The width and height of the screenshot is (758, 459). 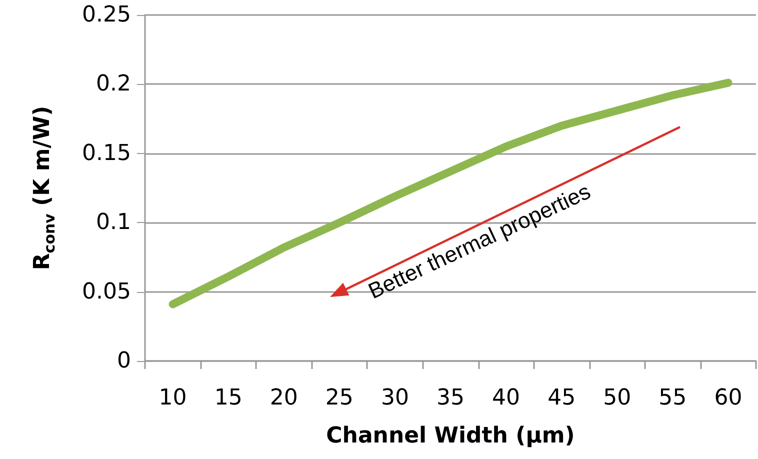 What do you see at coordinates (728, 398) in the screenshot?
I see `x-tick-label: 60` at bounding box center [728, 398].